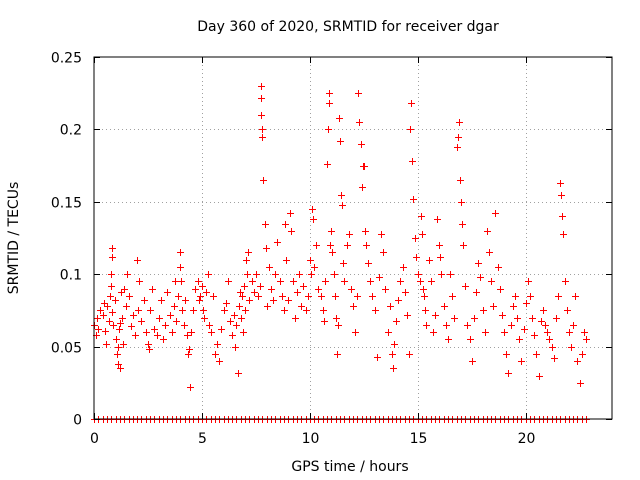 This screenshot has width=640, height=480. What do you see at coordinates (66, 204) in the screenshot?
I see `y-tick-label: 0.15` at bounding box center [66, 204].